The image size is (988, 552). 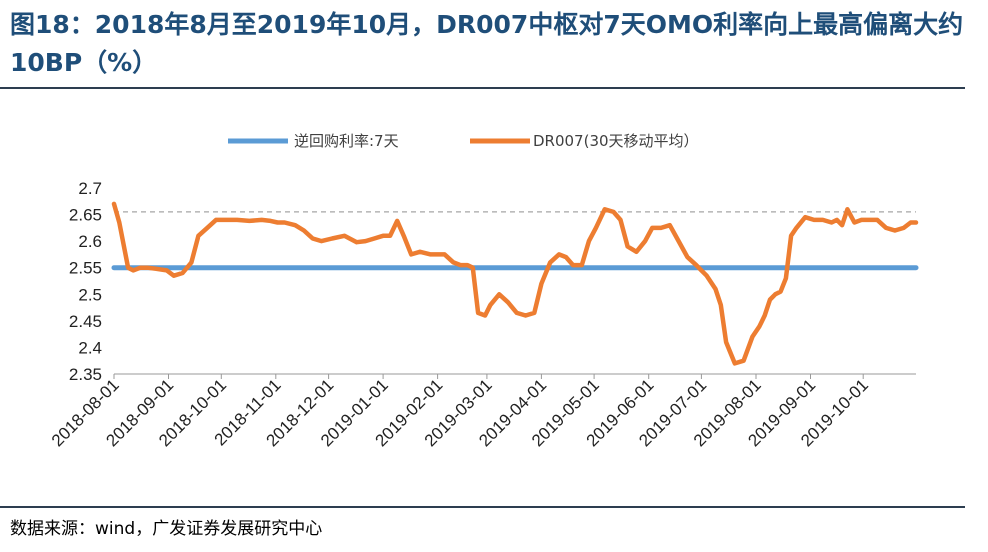 I want to click on legend: 逆回购利率:7天 DR007(30天移动平均）, so click(x=463, y=141).